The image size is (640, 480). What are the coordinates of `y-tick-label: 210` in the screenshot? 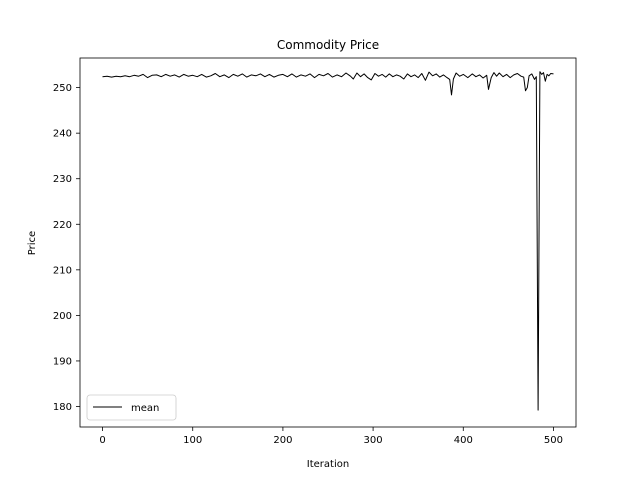 It's located at (62, 270).